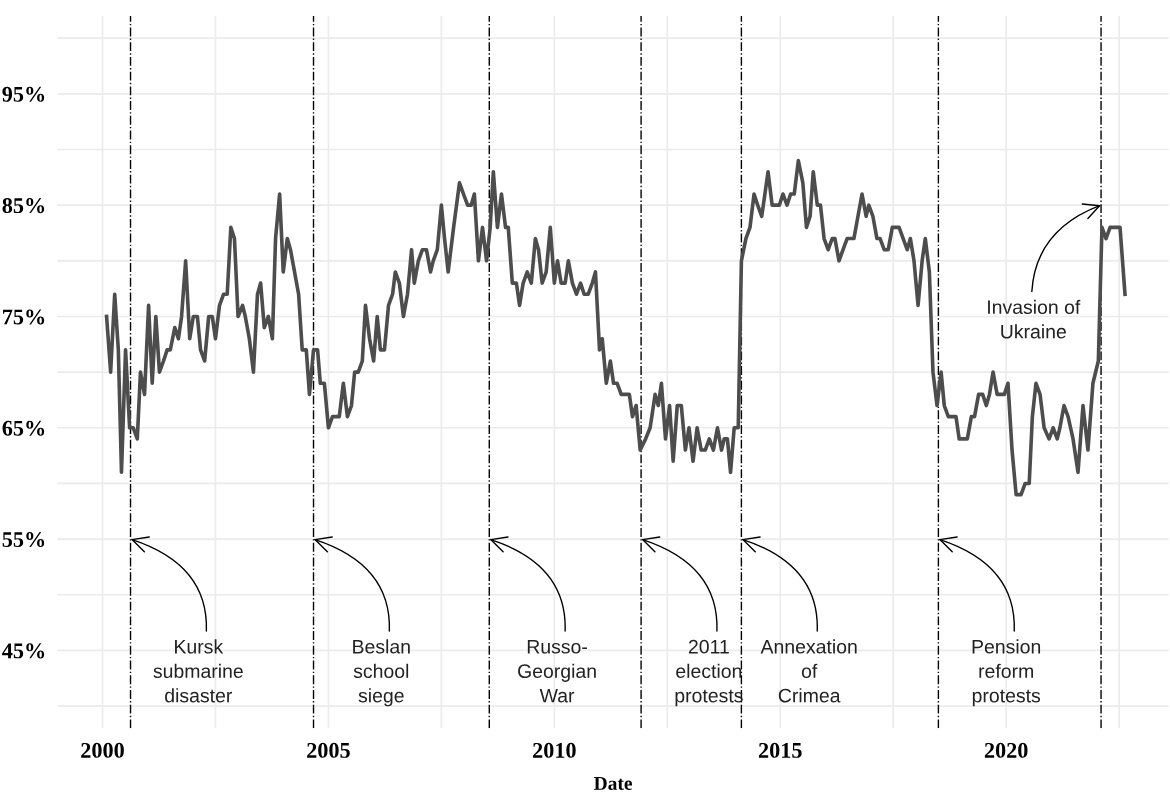 Image resolution: width=1170 pixels, height=796 pixels. What do you see at coordinates (23, 94) in the screenshot?
I see `y-tick-label: 95%` at bounding box center [23, 94].